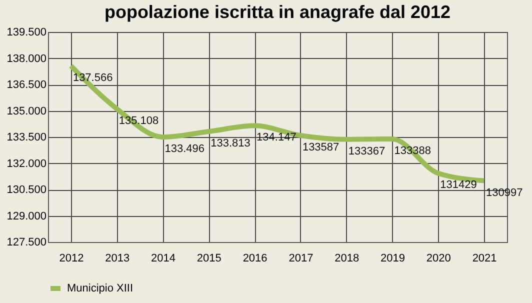 The width and height of the screenshot is (532, 303). Describe the element at coordinates (255, 258) in the screenshot. I see `x-tick-label: 2016` at that location.